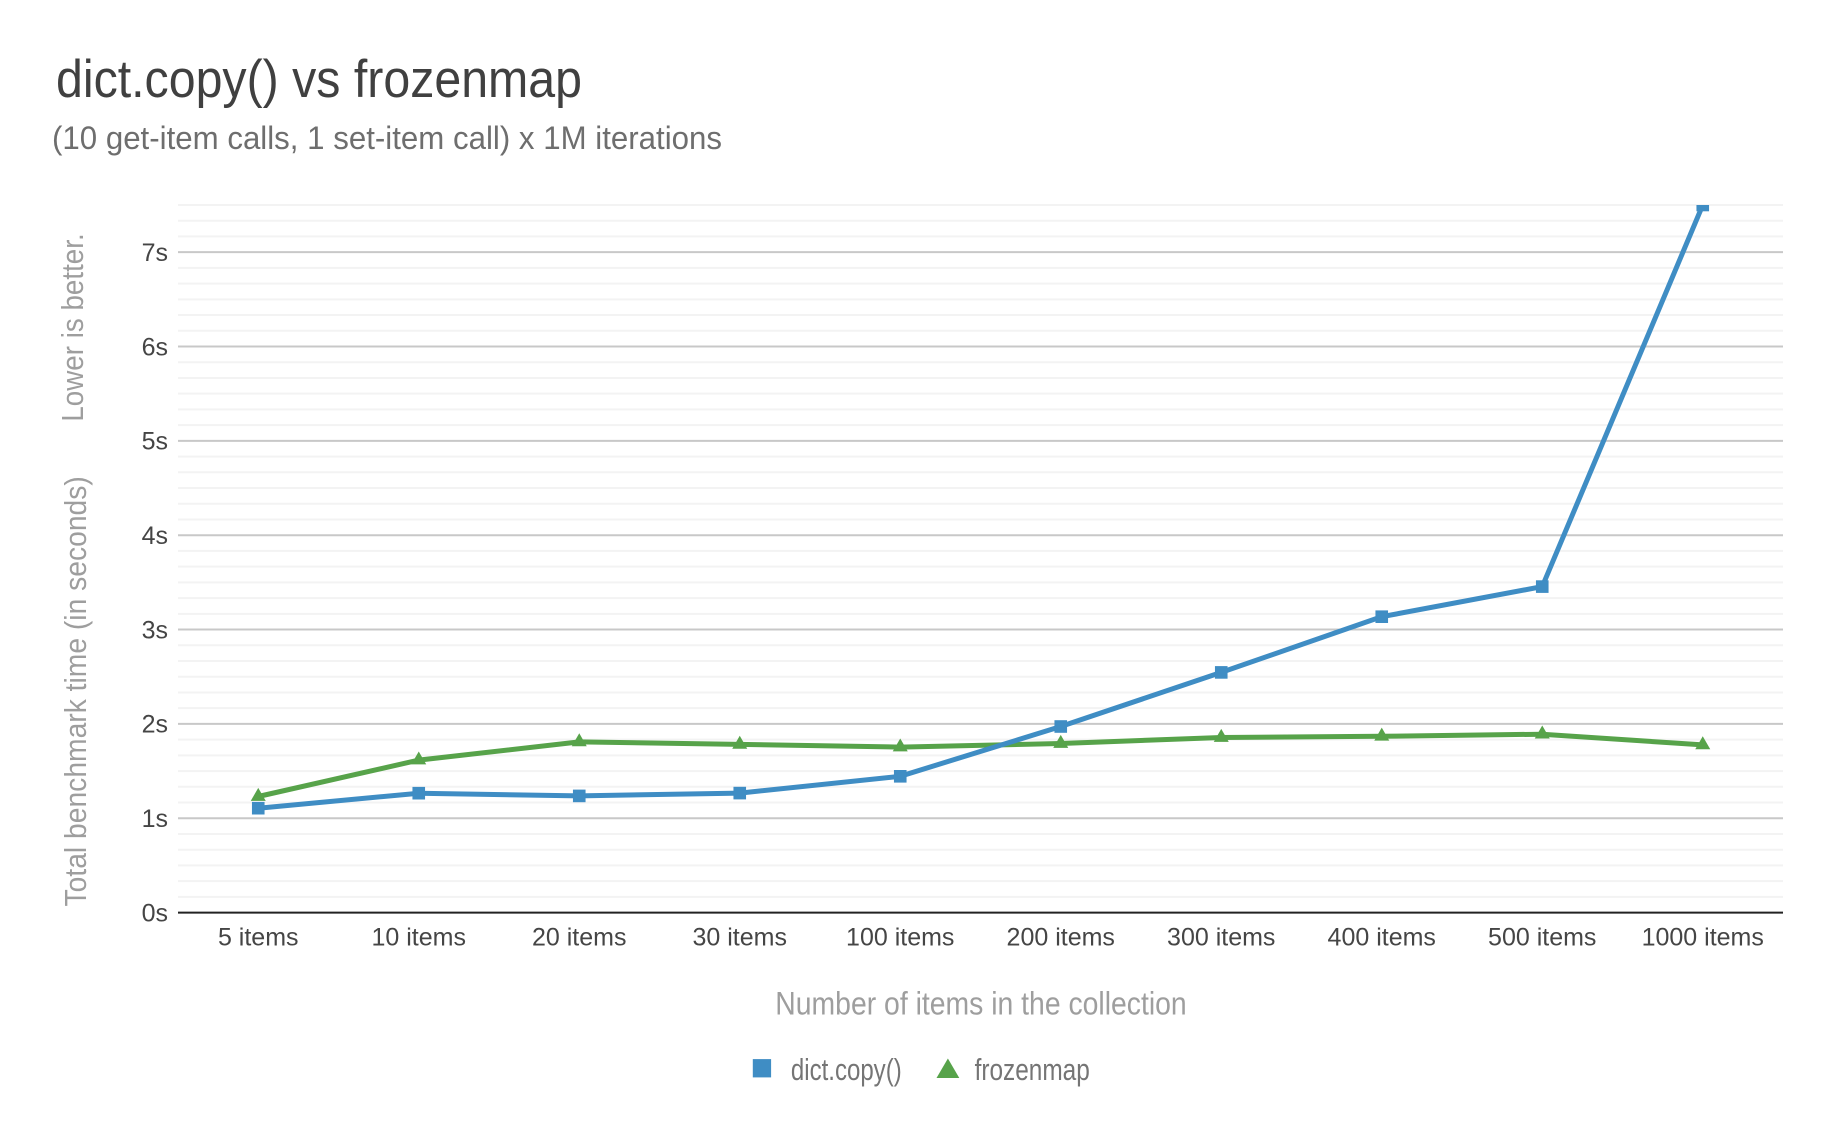 This screenshot has width=1840, height=1138. What do you see at coordinates (740, 937) in the screenshot?
I see `svg-text: 30 items` at bounding box center [740, 937].